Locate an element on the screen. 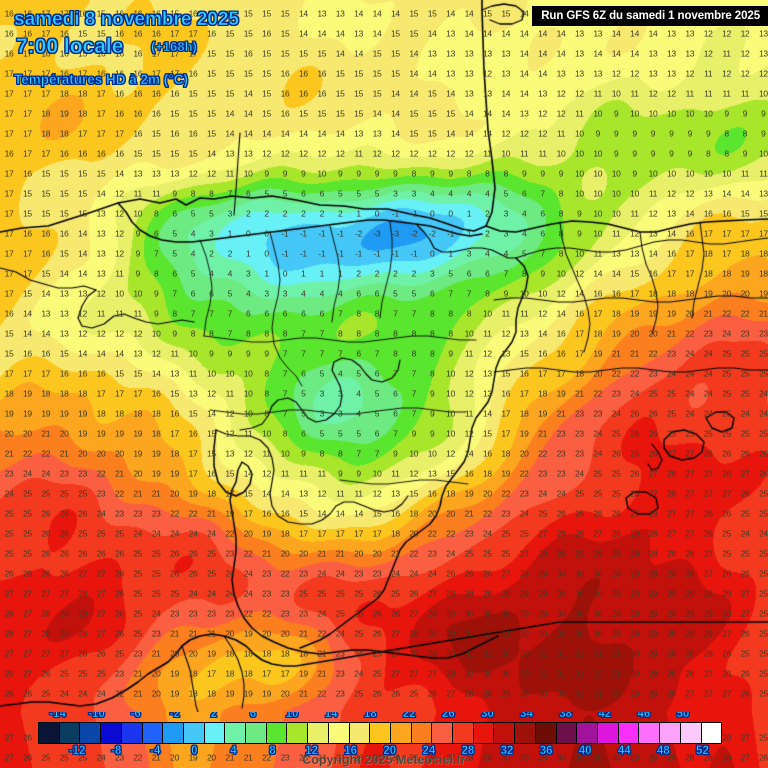 The height and width of the screenshot is (768, 768). color-swatch is located at coordinates (650, 733).